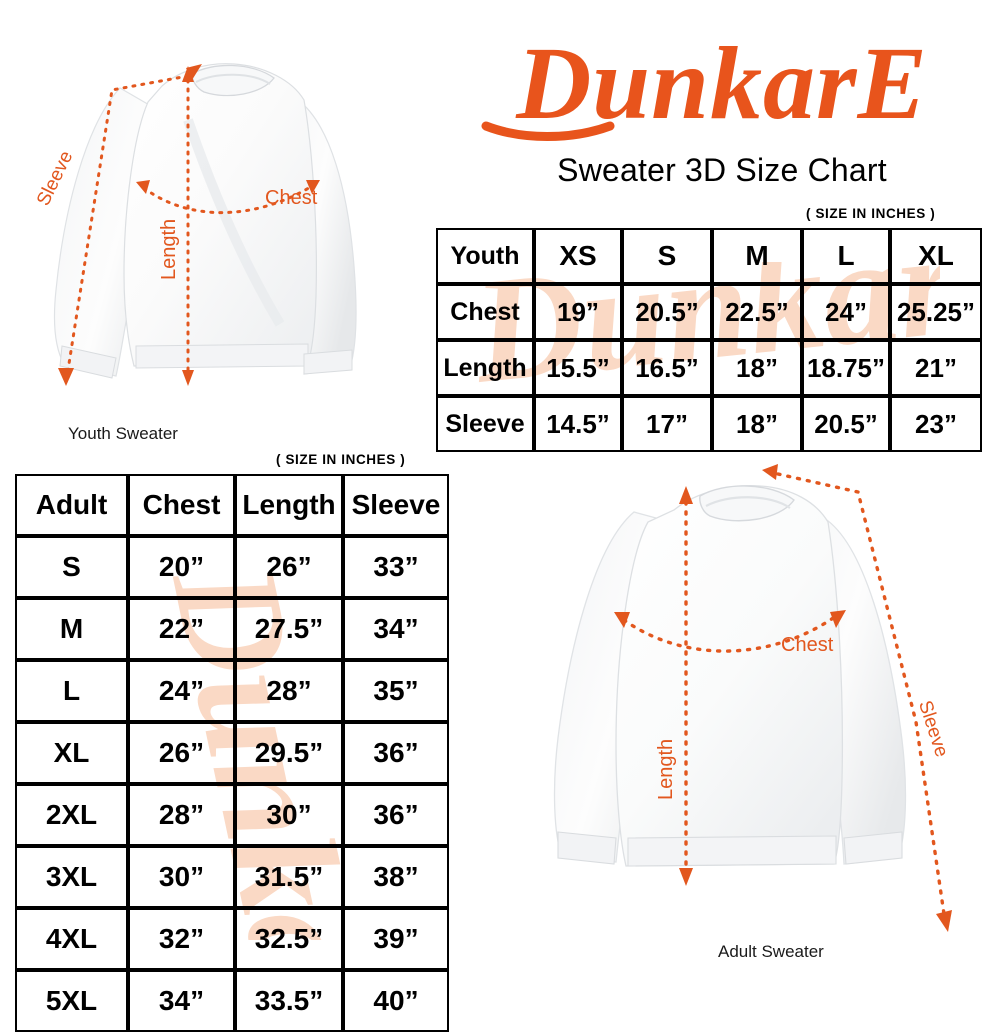 Image resolution: width=1000 pixels, height=1032 pixels. What do you see at coordinates (485, 256) in the screenshot?
I see `youth-corner-label: Youth` at bounding box center [485, 256].